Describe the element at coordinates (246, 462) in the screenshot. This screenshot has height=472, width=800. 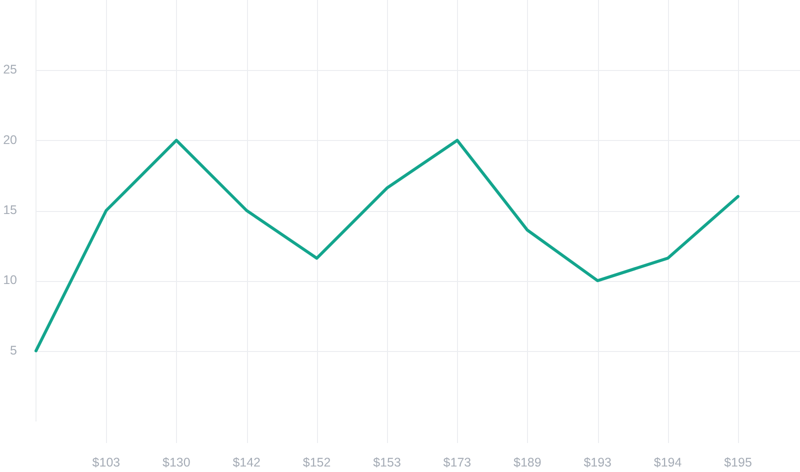
I see `x-tick-label: $142` at that location.